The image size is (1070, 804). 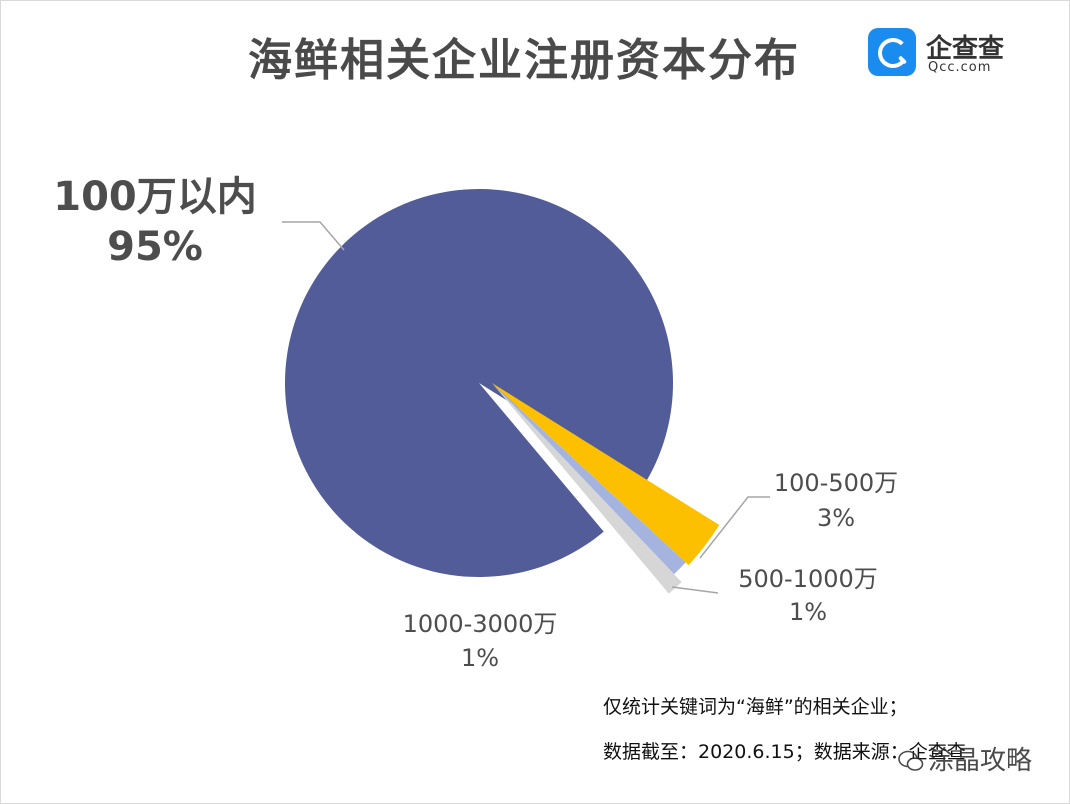 What do you see at coordinates (155, 247) in the screenshot?
I see `slice-percent-1: 95%` at bounding box center [155, 247].